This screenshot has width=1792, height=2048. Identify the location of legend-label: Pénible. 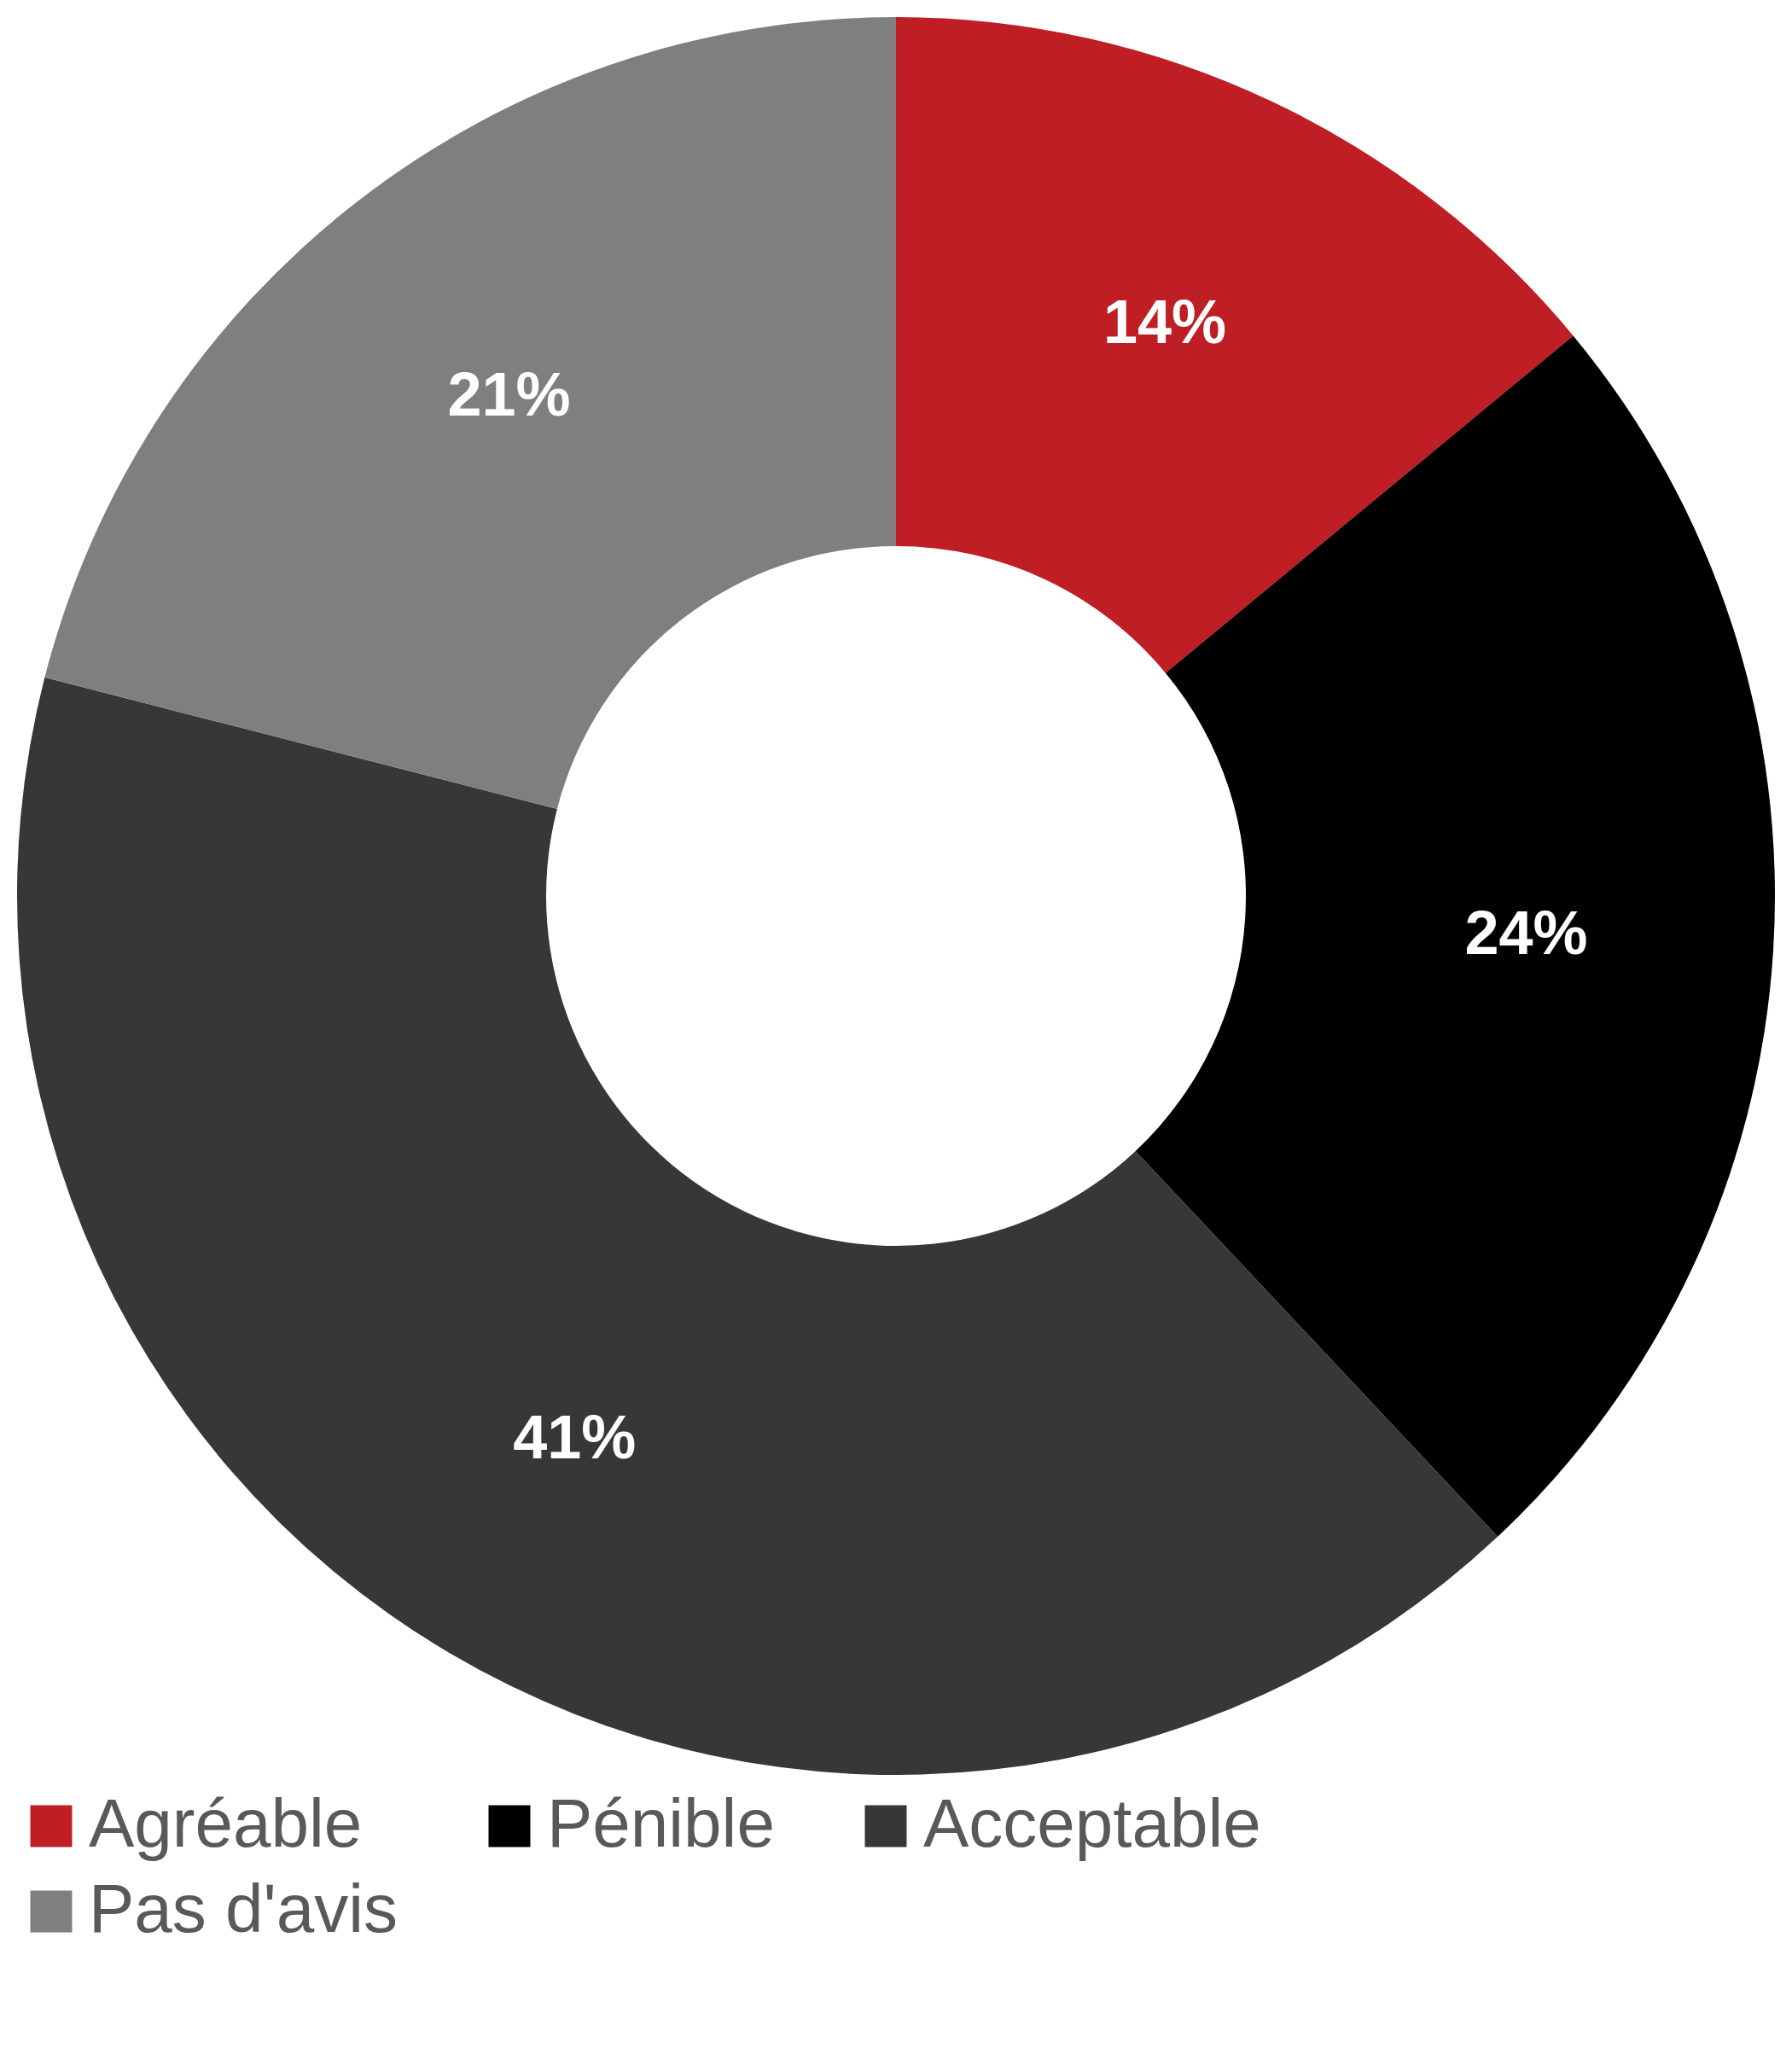
(661, 1823).